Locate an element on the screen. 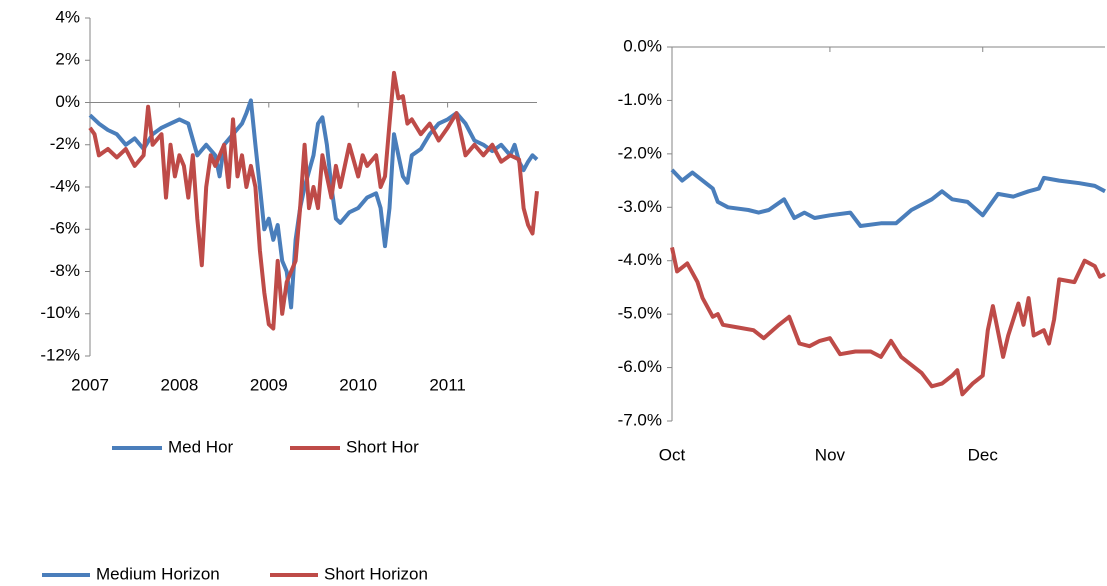 The image size is (1107, 586). y-tick-label: -1.0% is located at coordinates (640, 99).